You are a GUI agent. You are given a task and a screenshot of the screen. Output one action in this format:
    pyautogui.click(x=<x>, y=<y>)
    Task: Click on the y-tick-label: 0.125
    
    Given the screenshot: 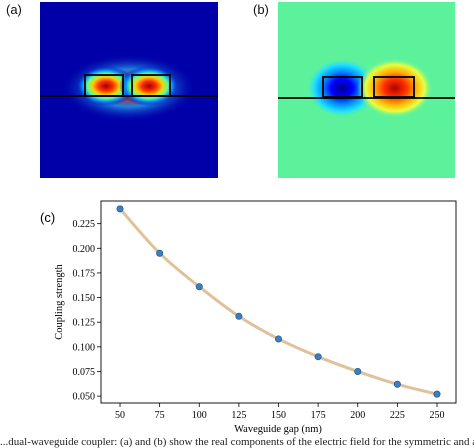 What is the action you would take?
    pyautogui.click(x=84, y=323)
    